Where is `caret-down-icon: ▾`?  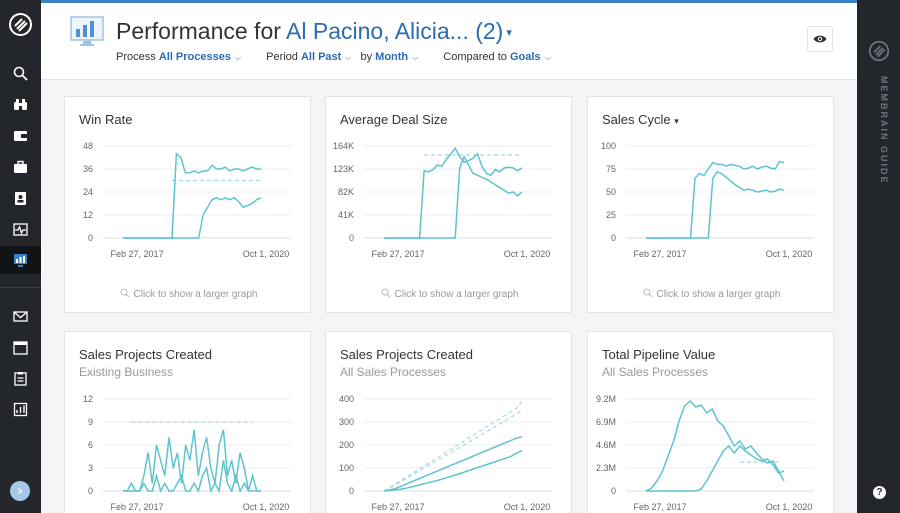 caret-down-icon: ▾ is located at coordinates (676, 121).